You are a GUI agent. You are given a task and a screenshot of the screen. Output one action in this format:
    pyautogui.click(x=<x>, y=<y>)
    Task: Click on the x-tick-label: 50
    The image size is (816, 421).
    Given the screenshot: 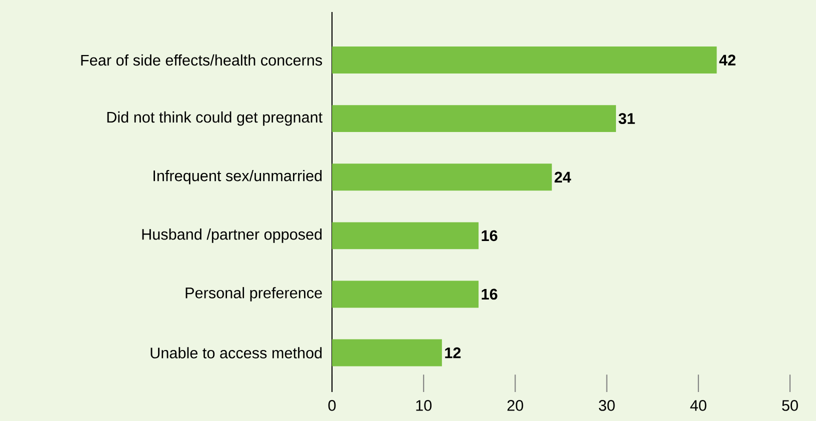 What is the action you would take?
    pyautogui.click(x=790, y=405)
    